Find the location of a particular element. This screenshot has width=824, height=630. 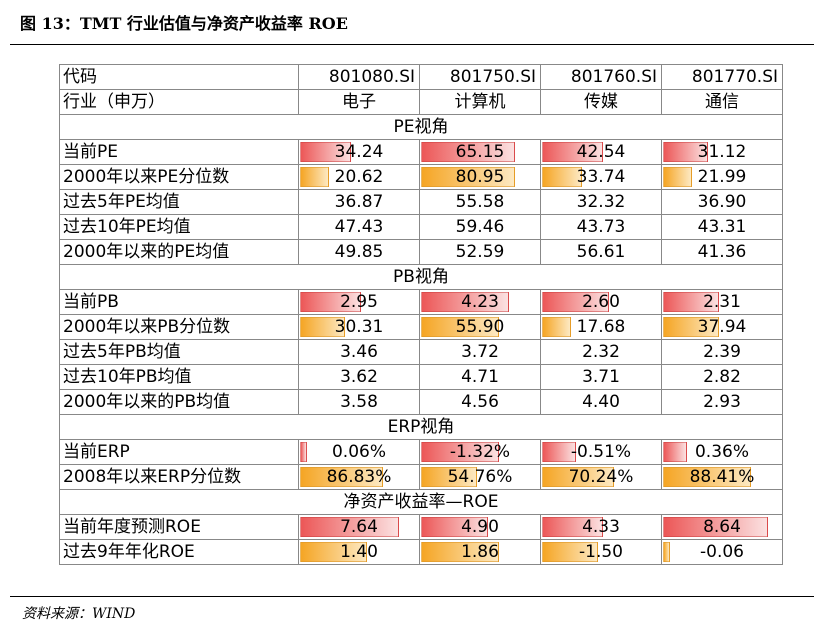

value-cell: 3.46 is located at coordinates (359, 352).